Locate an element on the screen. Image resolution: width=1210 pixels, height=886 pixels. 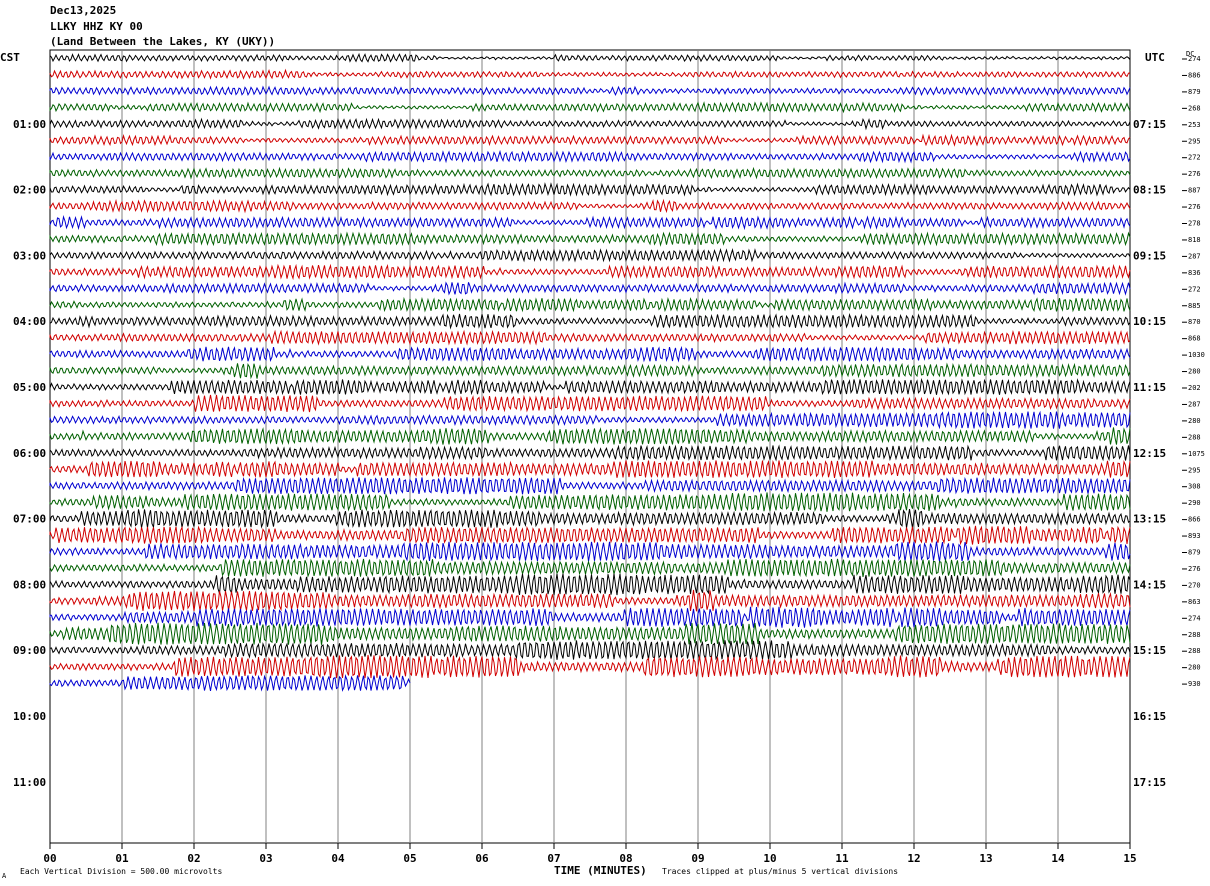
dc-offset-label: 818 is located at coordinates (1194, 240).